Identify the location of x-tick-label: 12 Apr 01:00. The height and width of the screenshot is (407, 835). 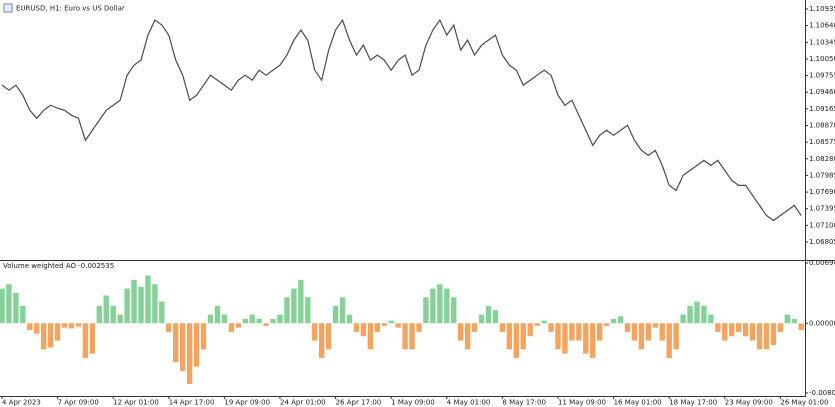
(136, 403).